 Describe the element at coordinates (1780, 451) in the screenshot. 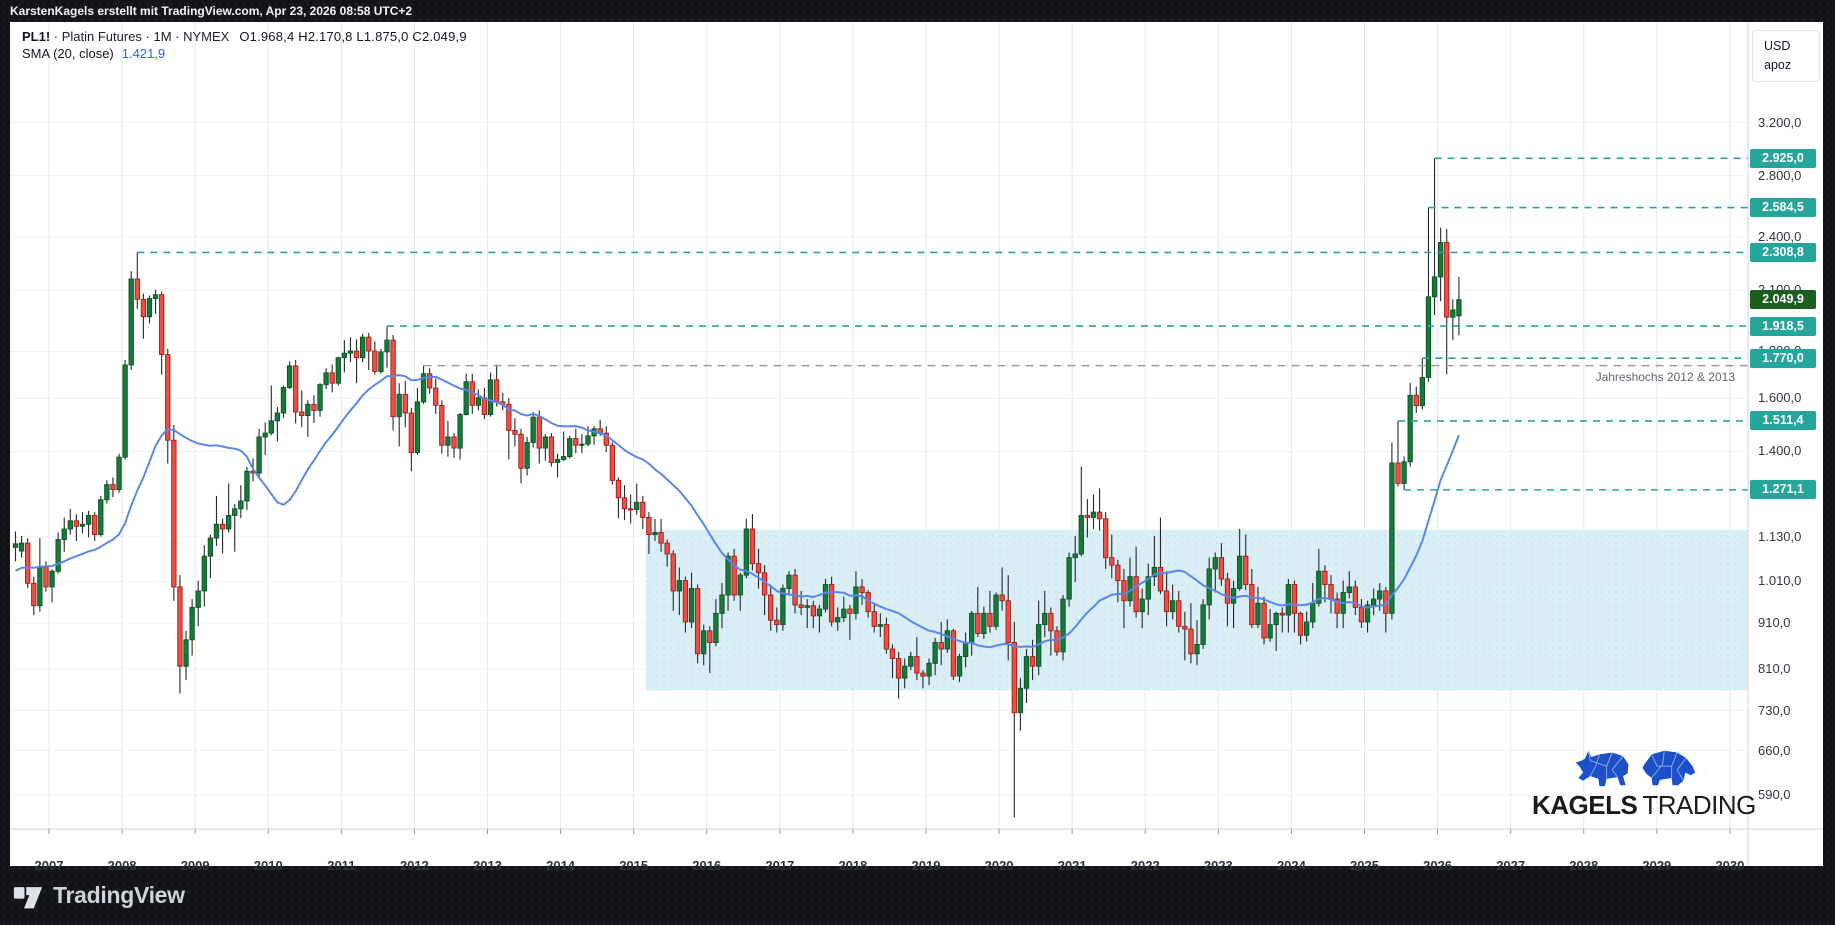

I see `price-tick-label: 1.400,0` at that location.